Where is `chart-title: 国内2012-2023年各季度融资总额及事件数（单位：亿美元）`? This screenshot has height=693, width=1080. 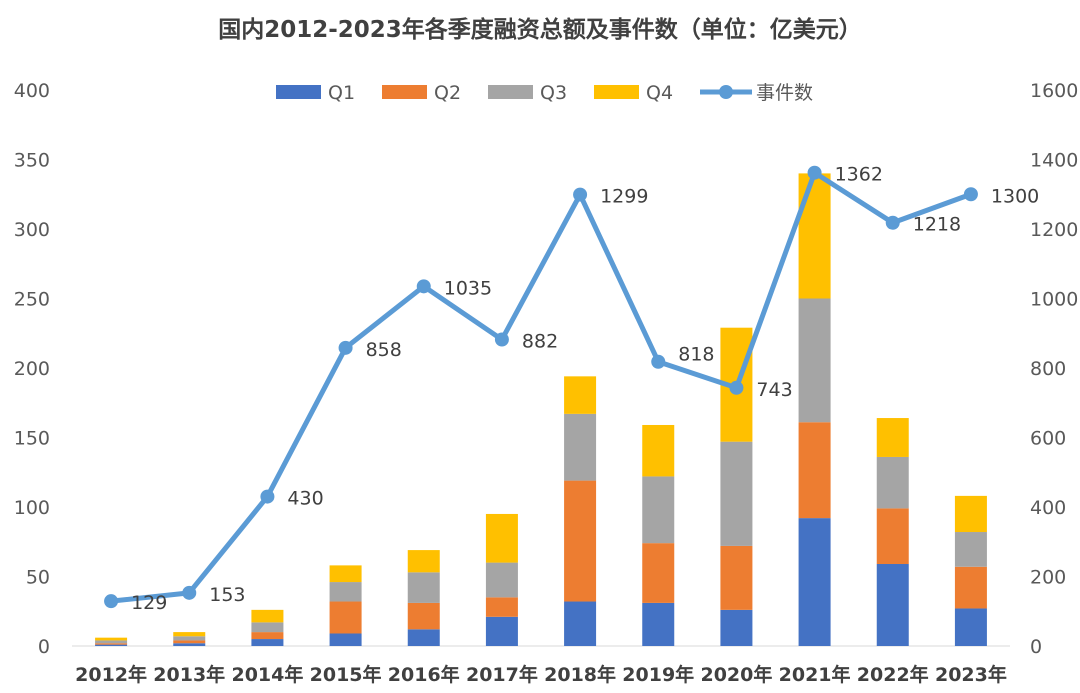 chart-title: 国内2012-2023年各季度融资总额及事件数（单位：亿美元） is located at coordinates (540, 30).